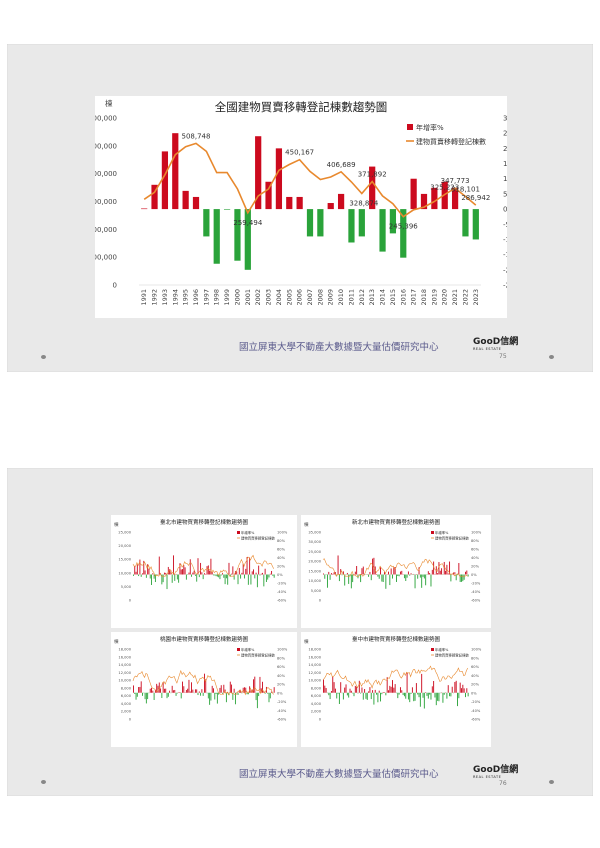  Describe the element at coordinates (289, 203) in the screenshot. I see `bar-growth-2005` at that location.